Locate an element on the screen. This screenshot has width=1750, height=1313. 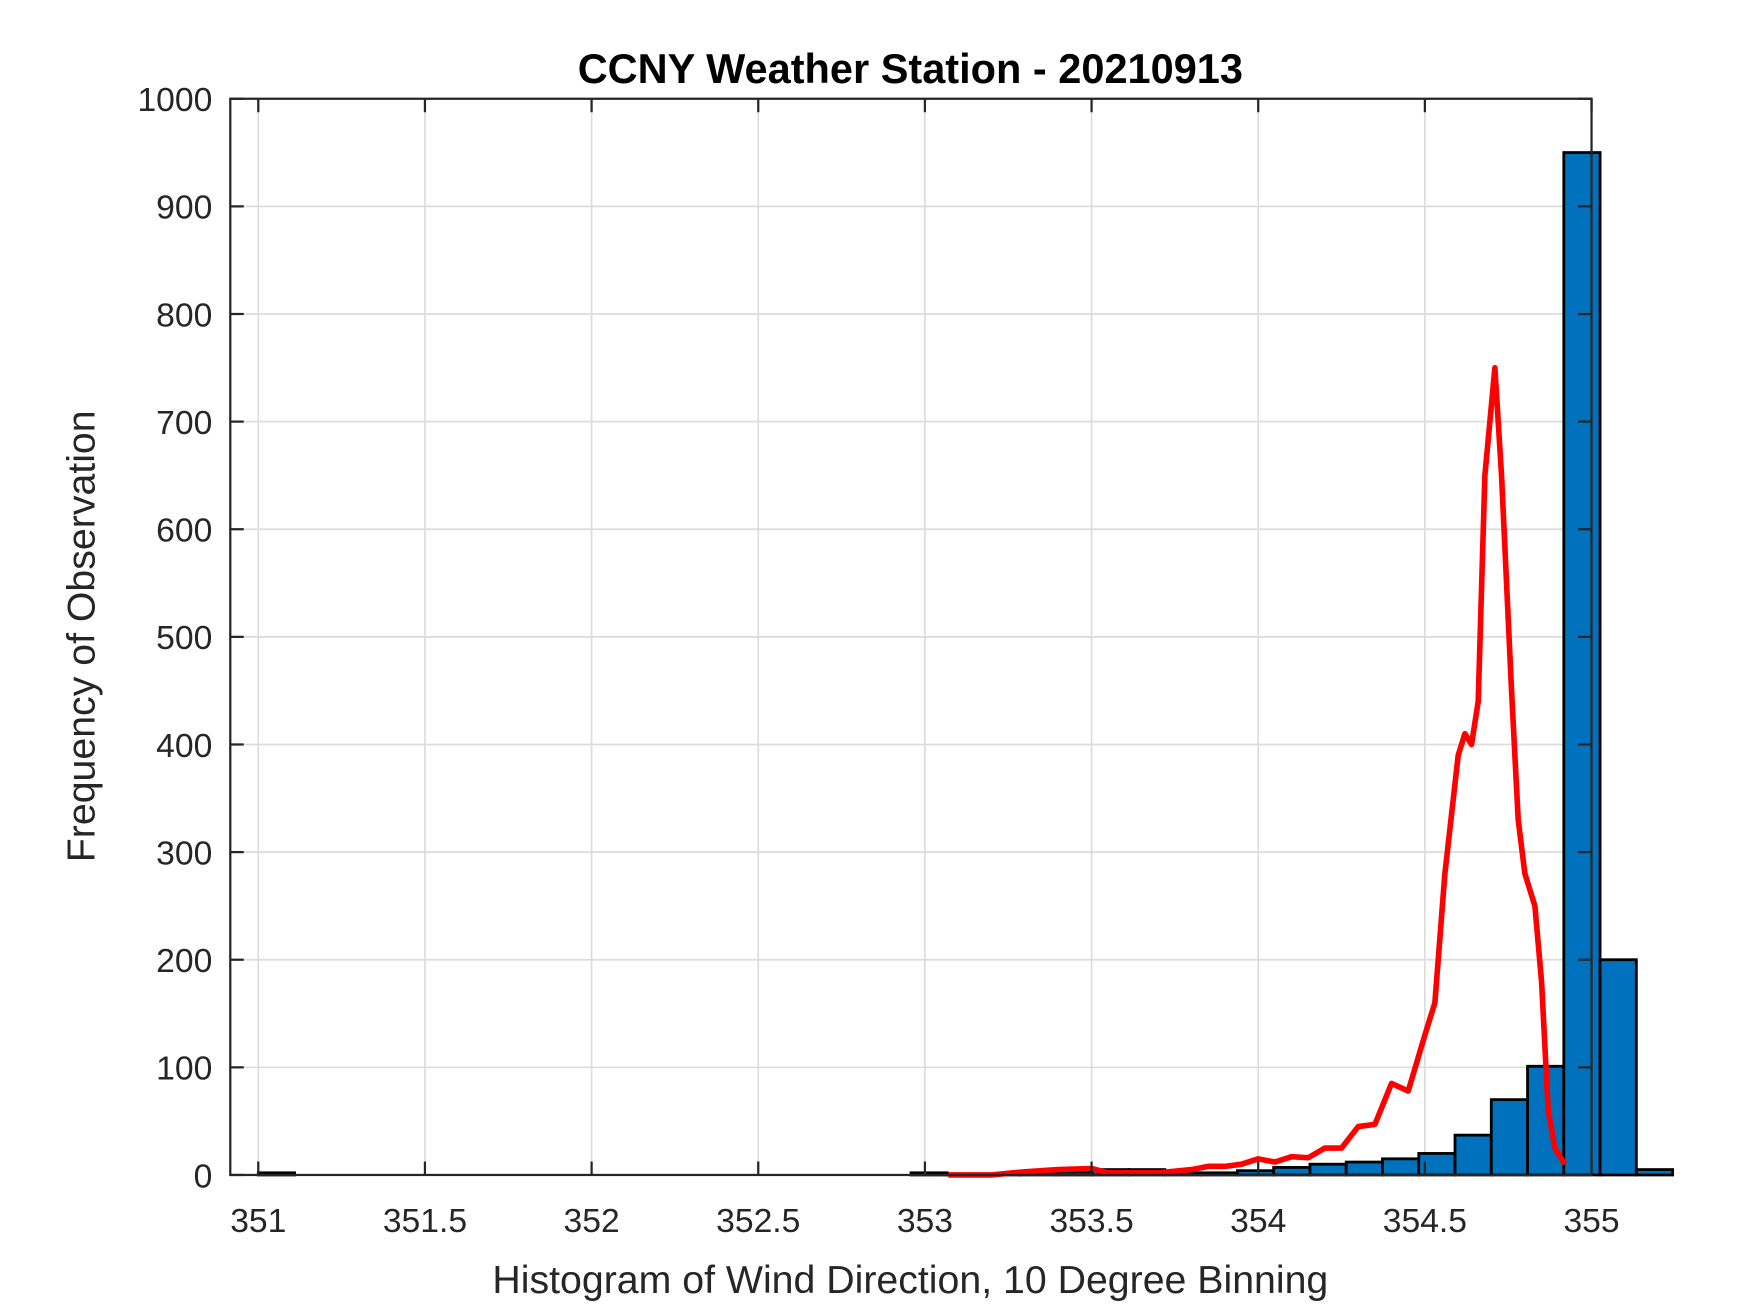
y-tick-label: 1000 is located at coordinates (174, 100).